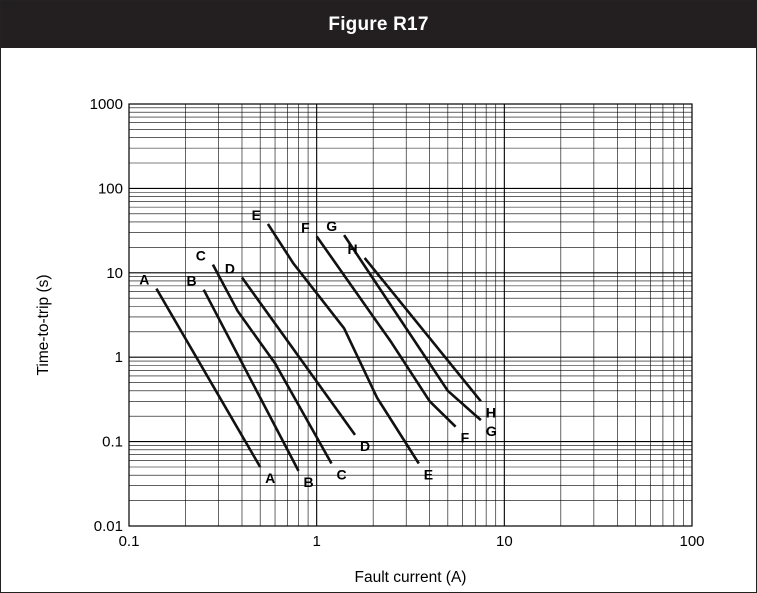  I want to click on curve-label-end: E, so click(428, 475).